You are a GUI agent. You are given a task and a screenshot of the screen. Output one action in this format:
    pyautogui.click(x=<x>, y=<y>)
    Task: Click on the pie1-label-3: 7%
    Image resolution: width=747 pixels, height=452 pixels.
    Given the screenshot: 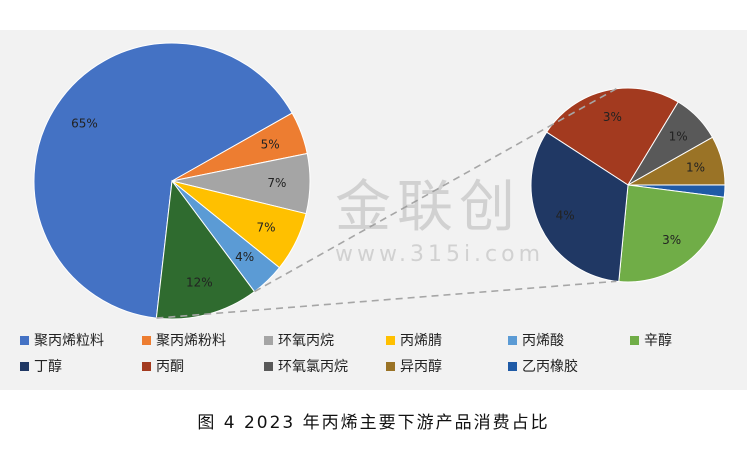 What is the action you would take?
    pyautogui.click(x=265, y=228)
    